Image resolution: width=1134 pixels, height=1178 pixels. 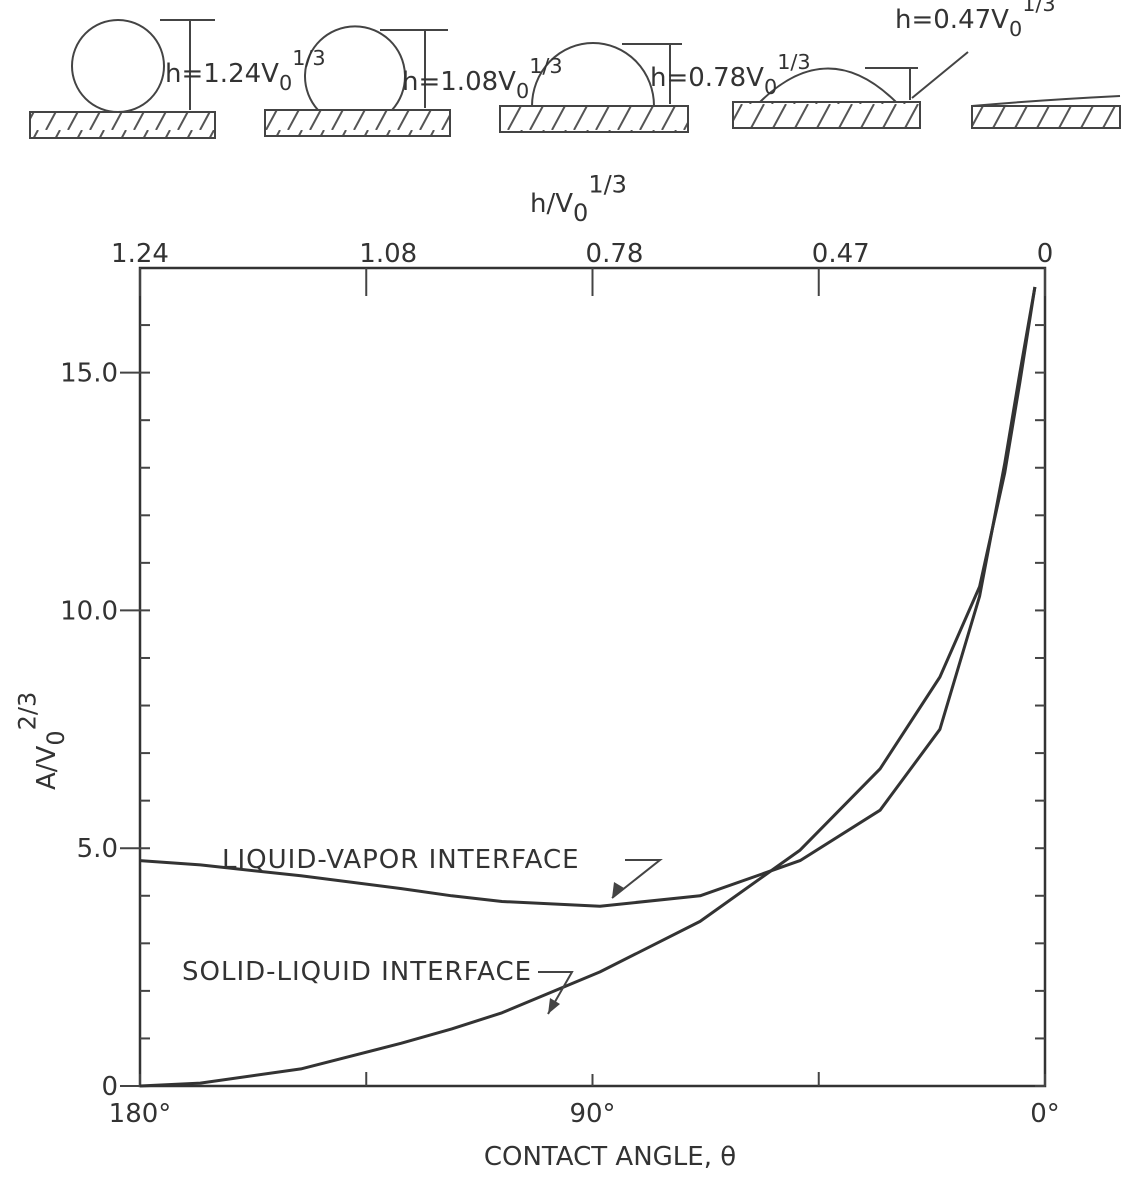 I want to click on x2-axis-title-sub: 0, so click(x=580, y=213).